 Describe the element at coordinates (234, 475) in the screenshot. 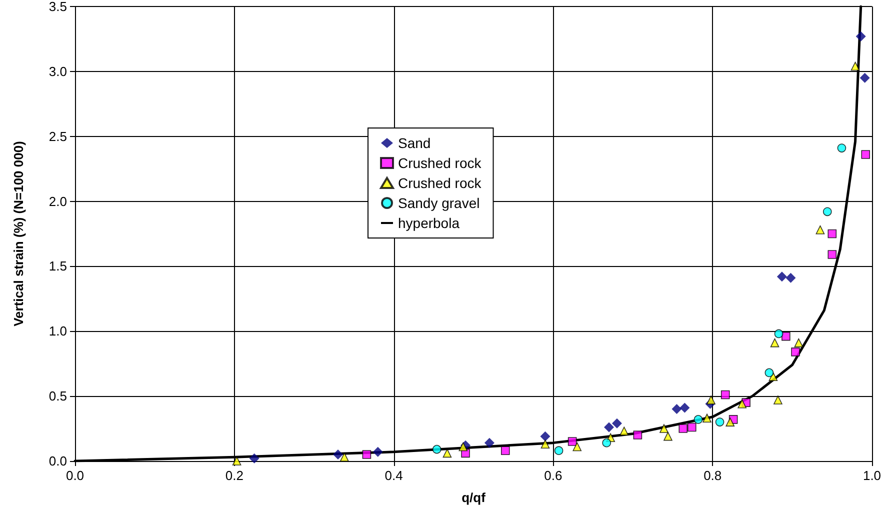

I see `x-tick-label: 0.2` at that location.